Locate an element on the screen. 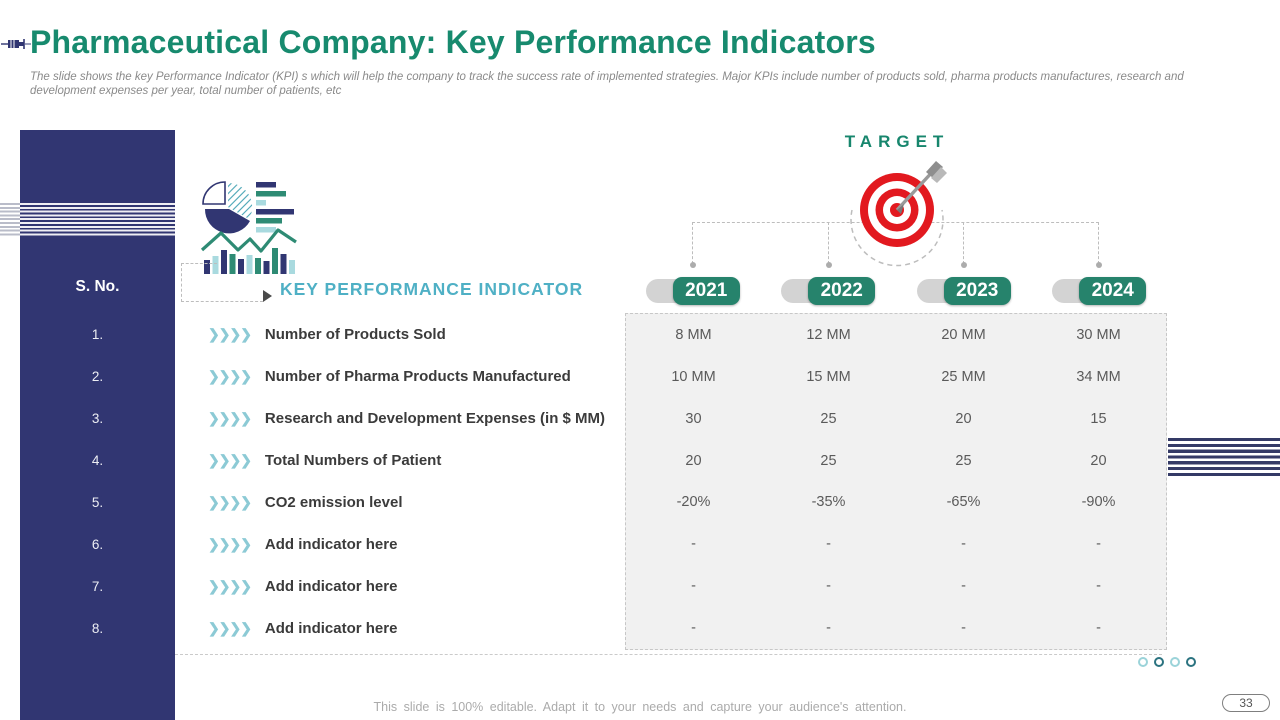 The image size is (1280, 720). year-label: 2023 is located at coordinates (977, 291).